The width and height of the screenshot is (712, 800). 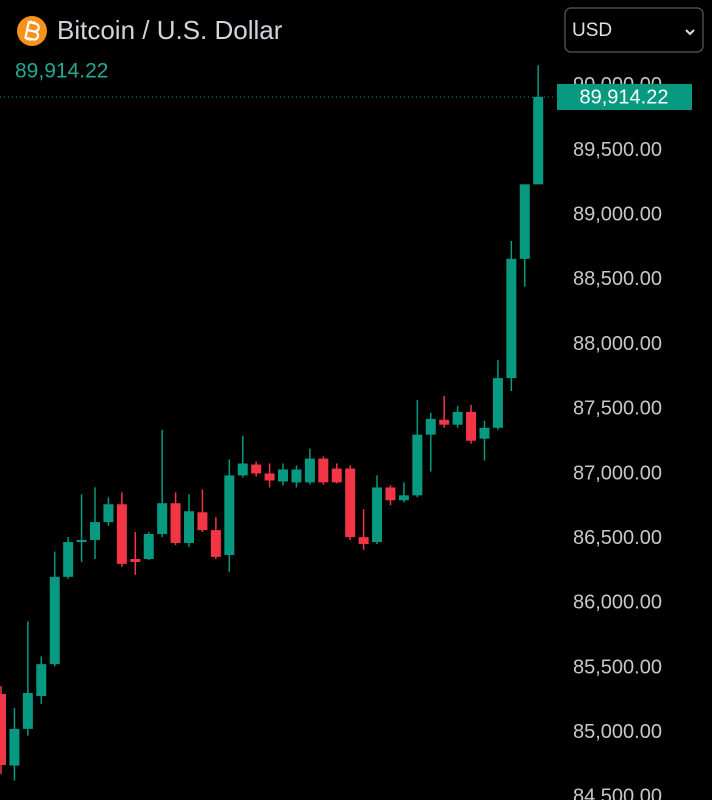 I want to click on y-tick-label: 86,500.00, so click(x=617, y=538).